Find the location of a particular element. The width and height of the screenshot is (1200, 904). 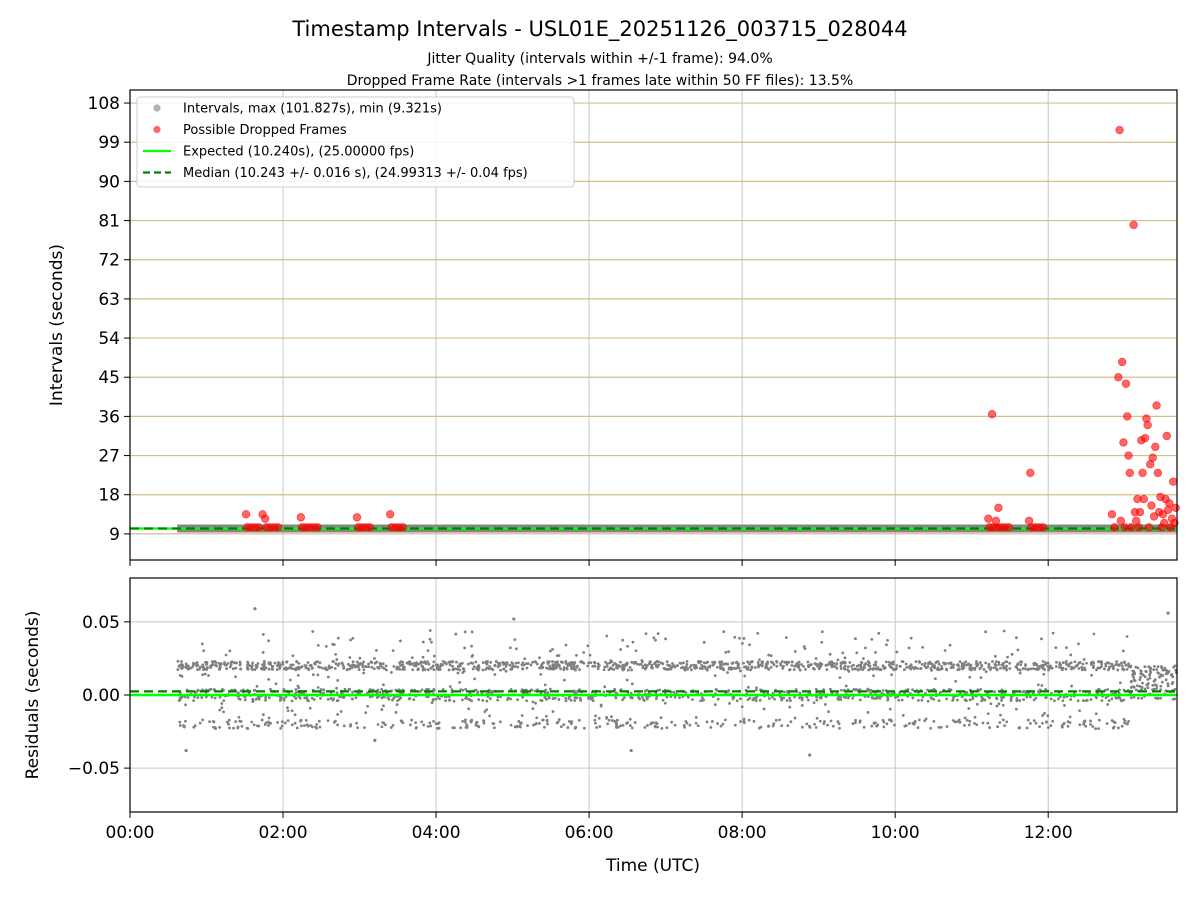

x-tick-label: 00:00 is located at coordinates (130, 833).